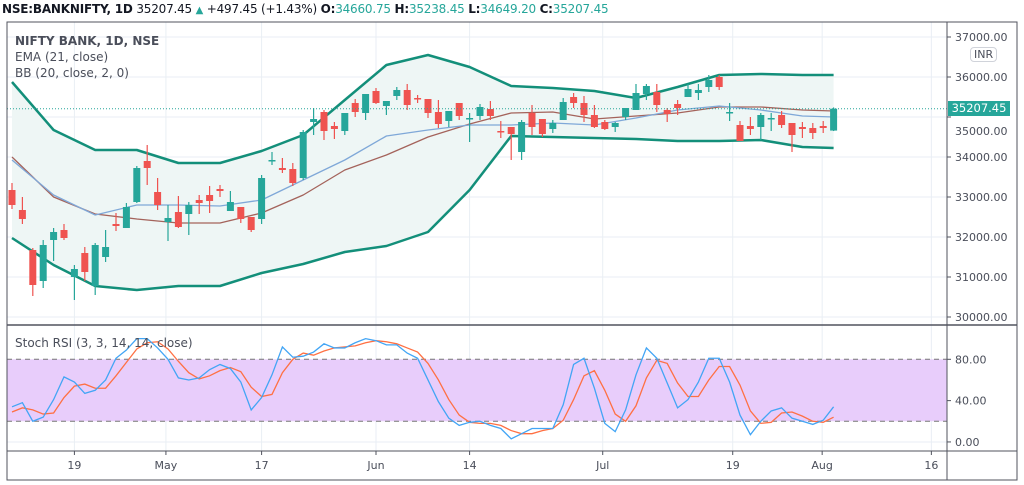  What do you see at coordinates (72, 73) in the screenshot?
I see `legend-bb: BB (20, close, 2, 0)` at bounding box center [72, 73].